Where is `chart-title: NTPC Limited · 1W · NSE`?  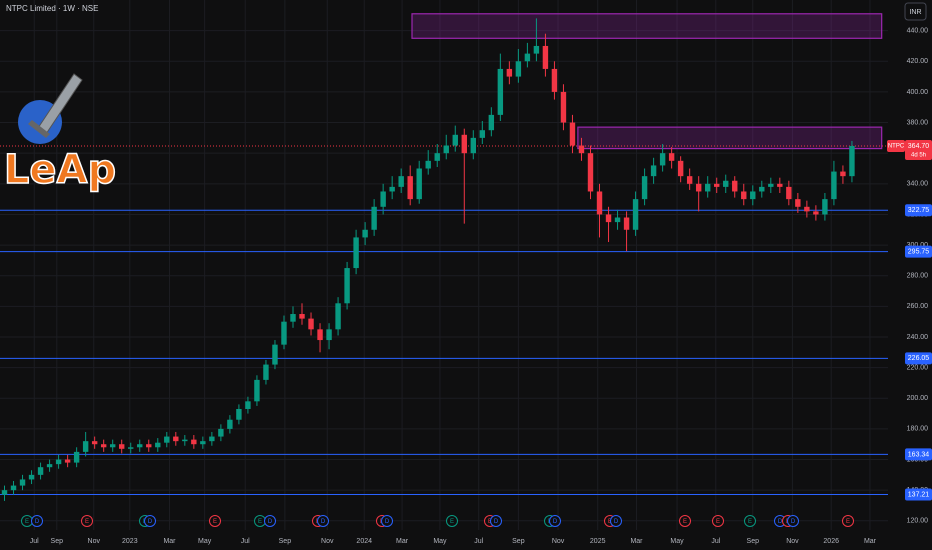 chart-title: NTPC Limited · 1W · NSE is located at coordinates (52, 8).